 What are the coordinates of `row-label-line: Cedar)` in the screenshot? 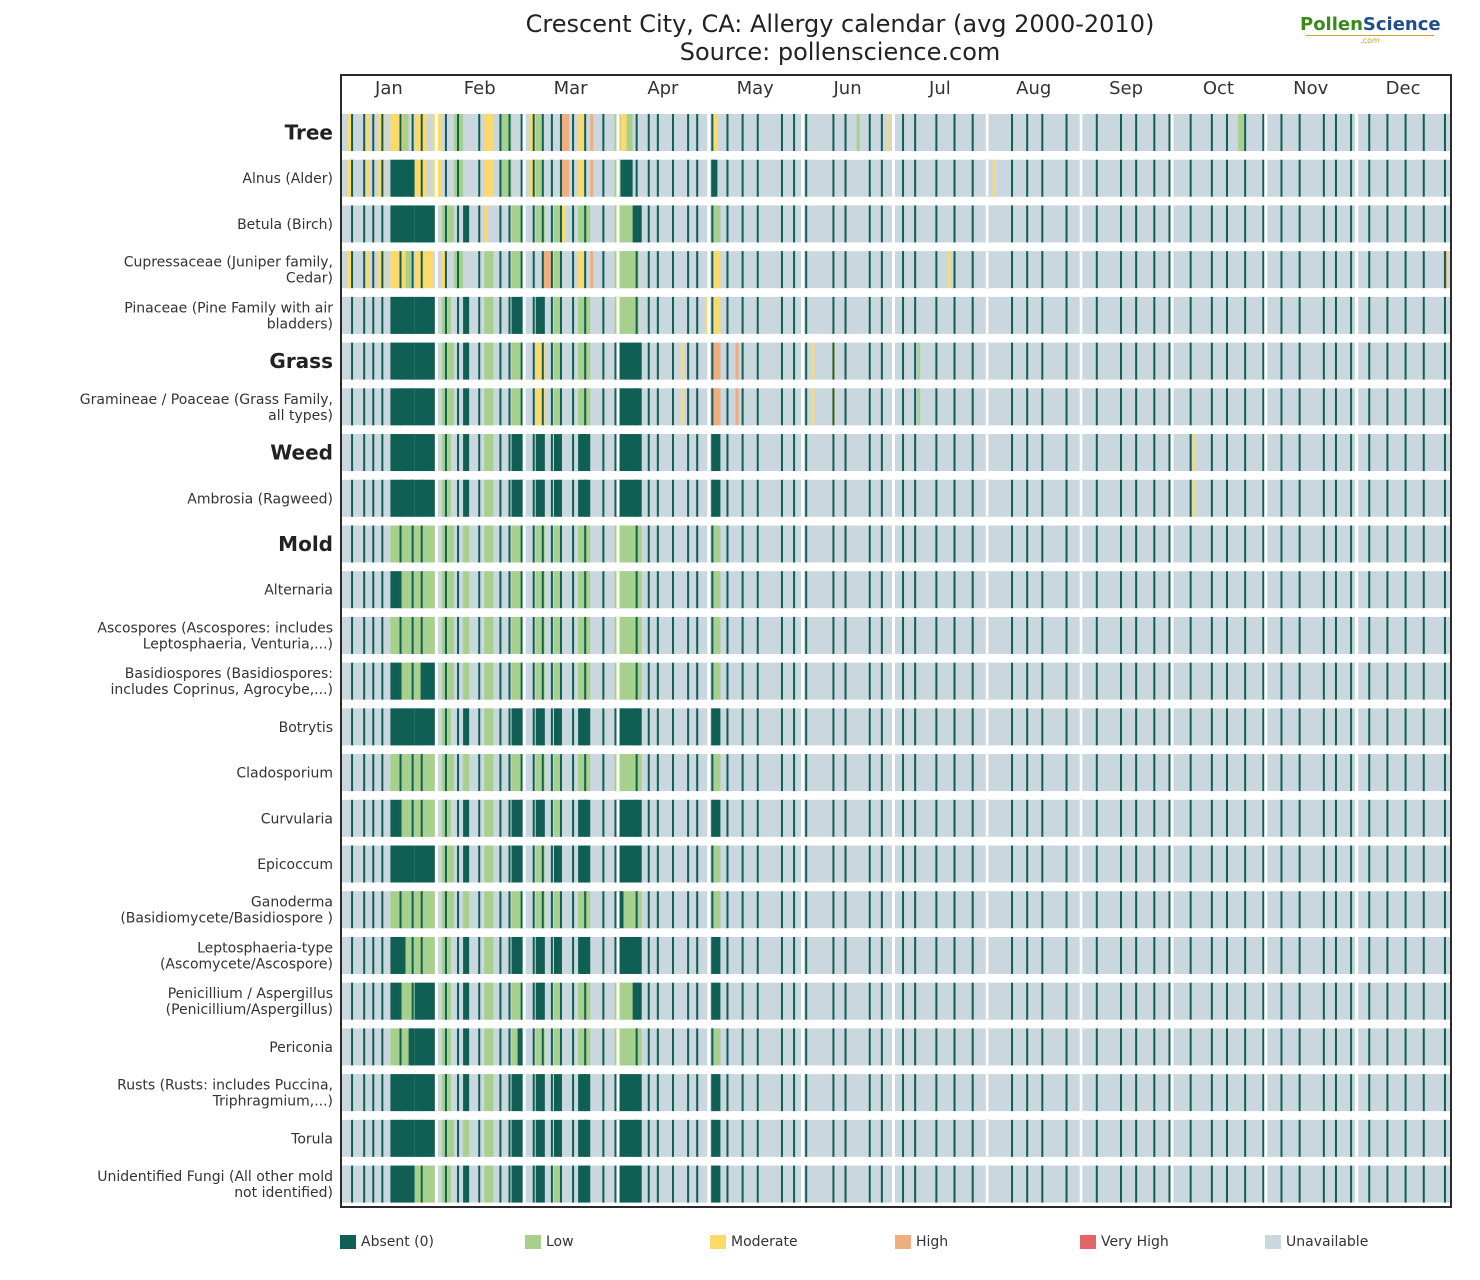 It's located at (309, 279).